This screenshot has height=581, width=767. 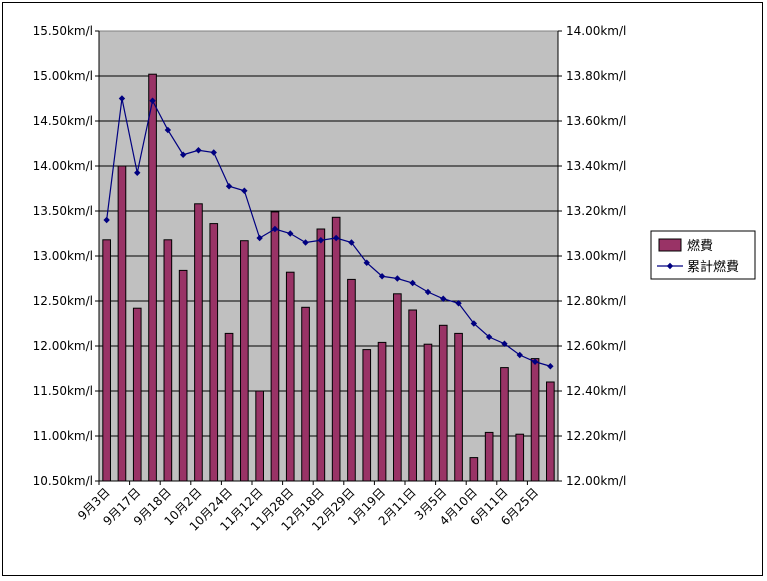 What do you see at coordinates (596, 166) in the screenshot?
I see `right-axis-tick-label: 13.40km/l` at bounding box center [596, 166].